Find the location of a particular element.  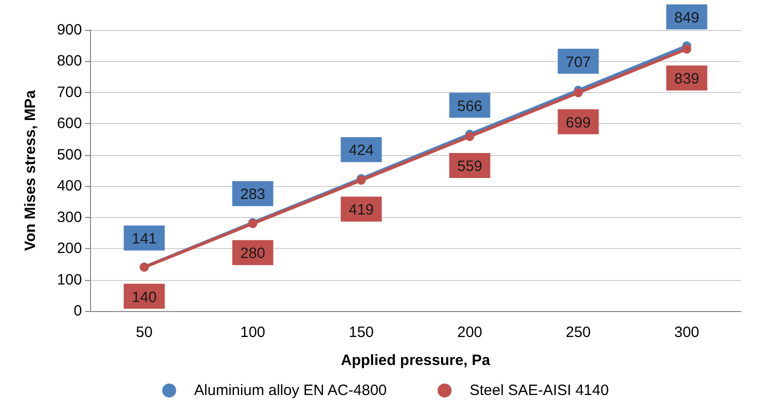

x-tick-label: 200 is located at coordinates (469, 332).